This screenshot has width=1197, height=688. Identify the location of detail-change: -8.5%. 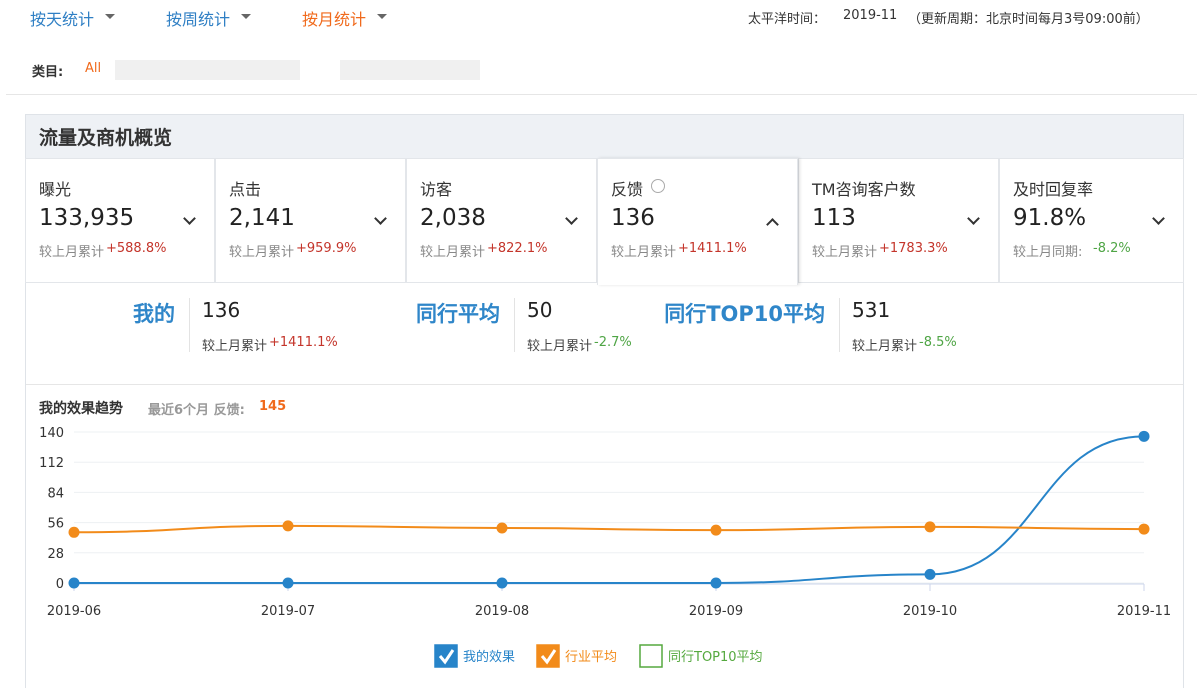
(938, 342).